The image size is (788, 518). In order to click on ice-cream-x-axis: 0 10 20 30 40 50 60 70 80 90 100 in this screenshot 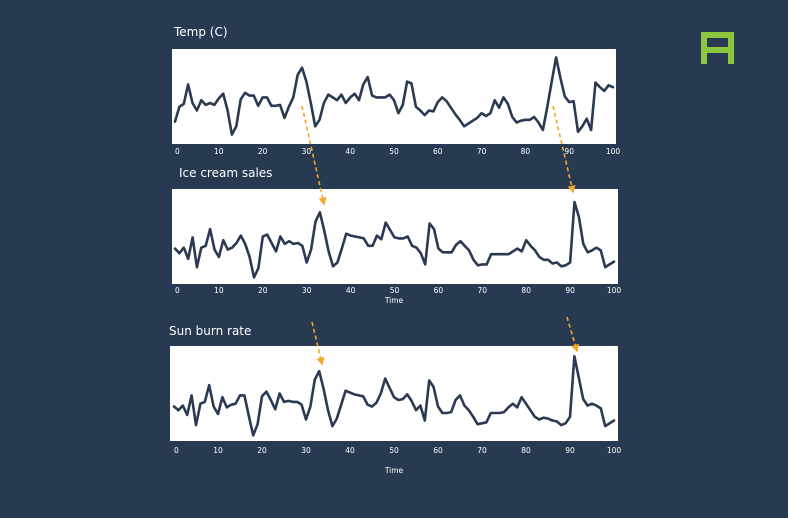, I will do `click(398, 290)`.